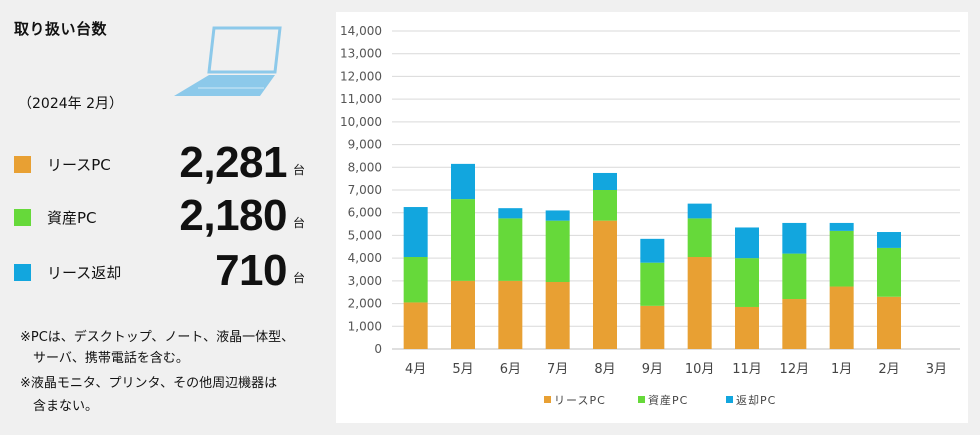 The width and height of the screenshot is (980, 435). Describe the element at coordinates (365, 258) in the screenshot. I see `y-tick-label: 4,000` at that location.